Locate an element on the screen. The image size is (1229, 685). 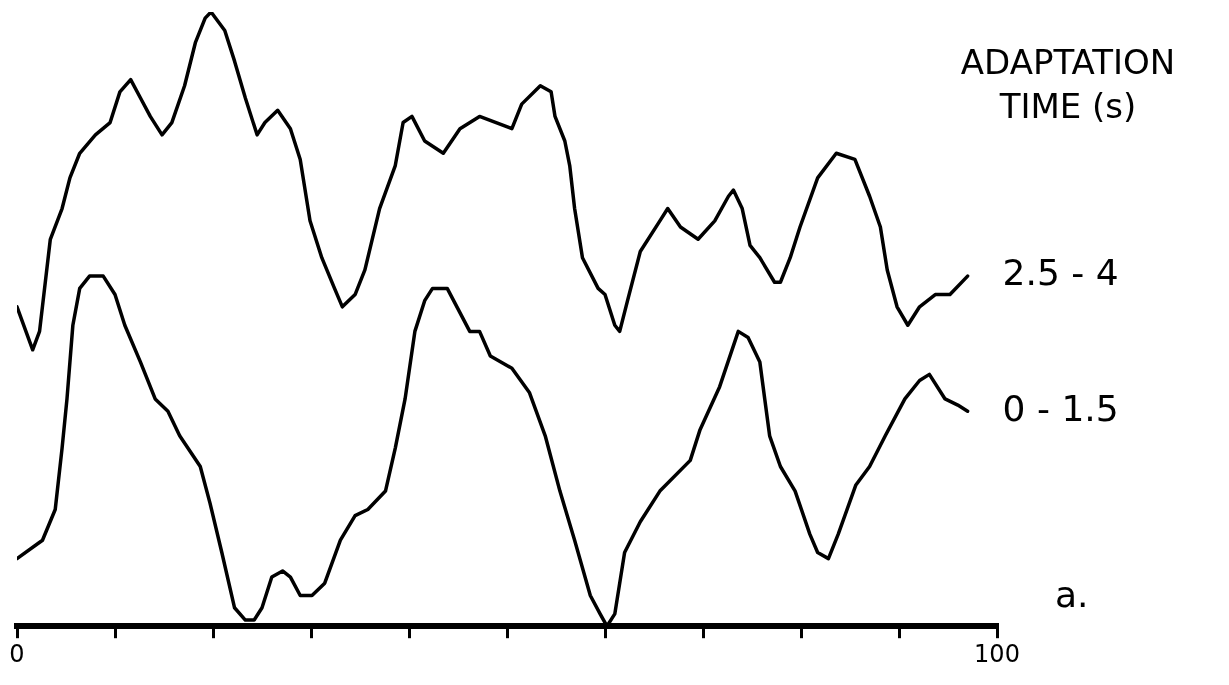
series-label: 0 - 1.5 is located at coordinates (1060, 408).